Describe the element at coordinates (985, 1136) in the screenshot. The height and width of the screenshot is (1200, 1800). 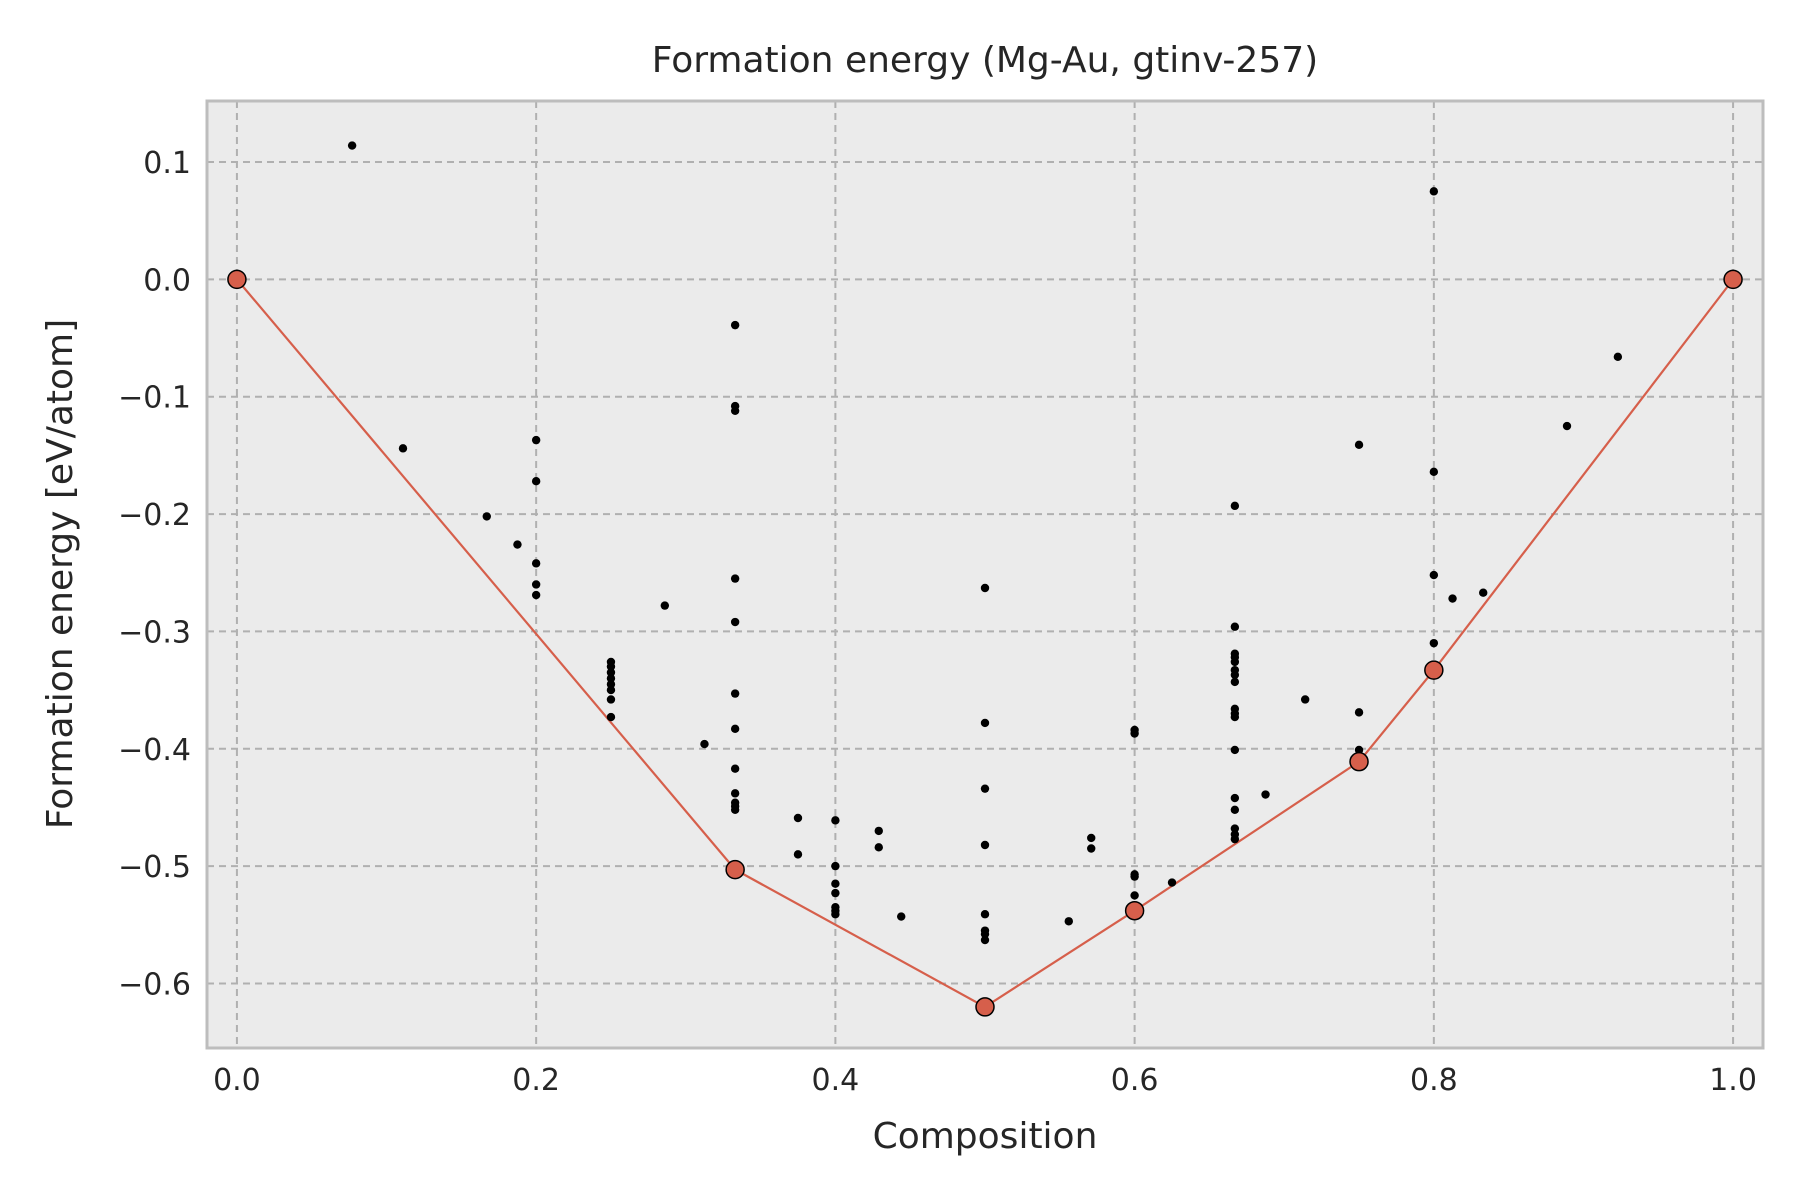
I see `x-axis-label: Composition` at that location.